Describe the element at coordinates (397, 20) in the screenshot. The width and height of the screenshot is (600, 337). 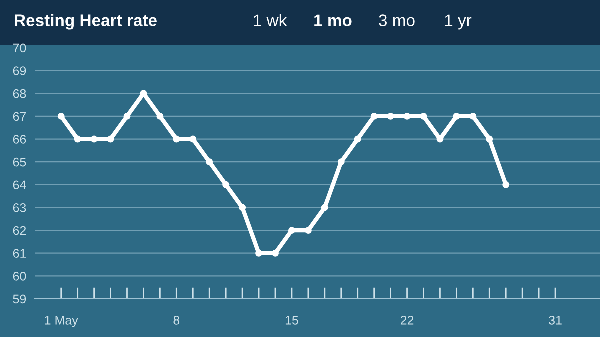
I see `text: 3 mo` at that location.